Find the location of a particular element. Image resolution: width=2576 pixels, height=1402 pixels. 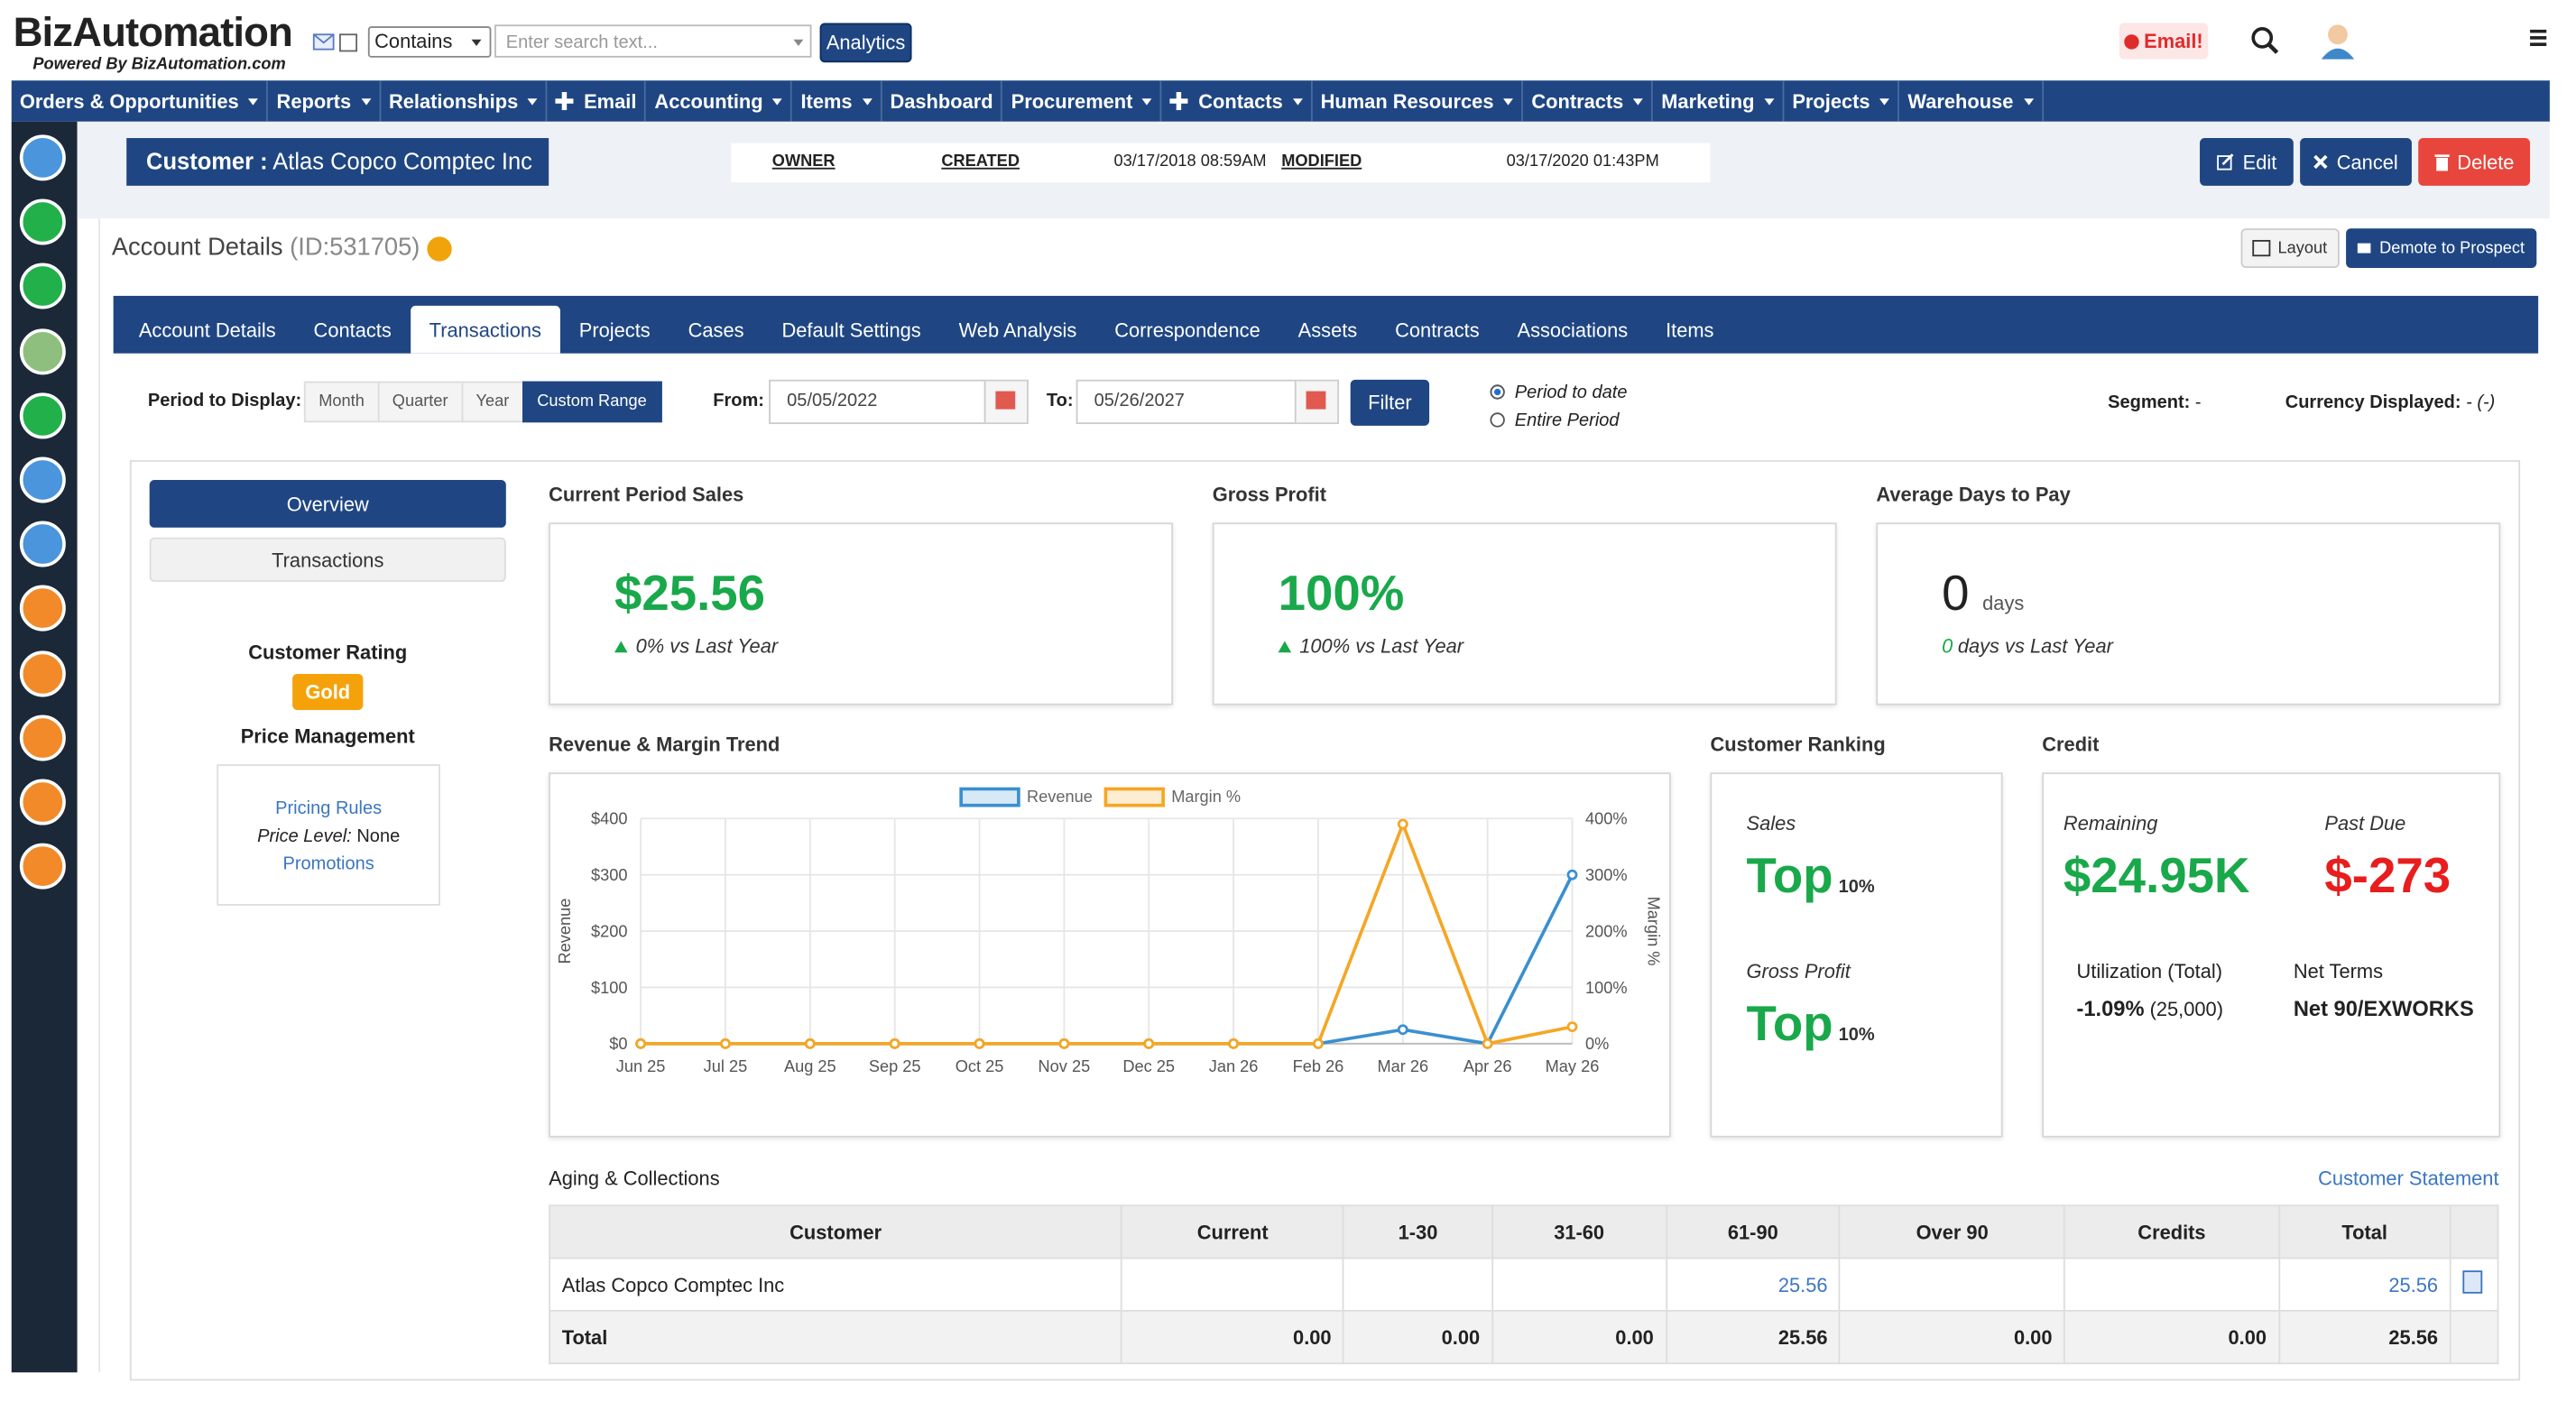

overview-button: Overview is located at coordinates (327, 504).